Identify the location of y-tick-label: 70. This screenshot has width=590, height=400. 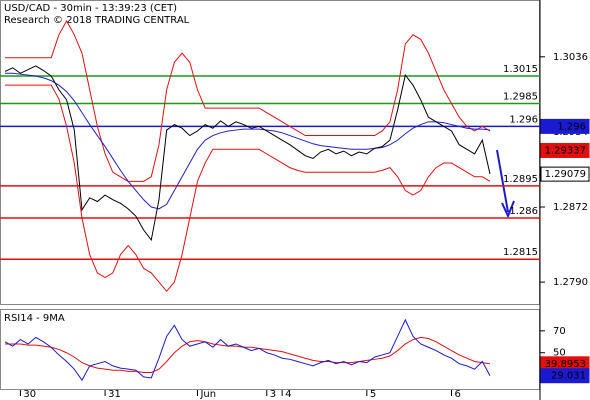
(559, 331).